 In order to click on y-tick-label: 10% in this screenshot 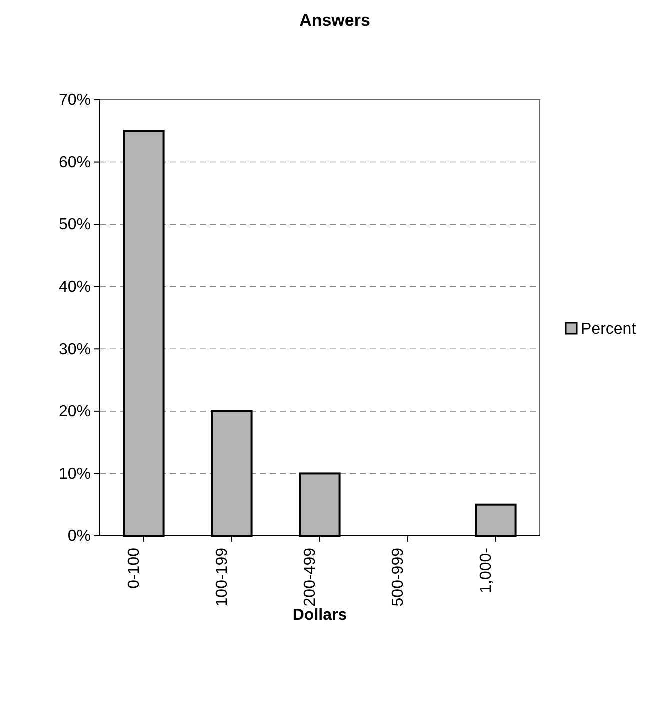, I will do `click(74, 474)`.